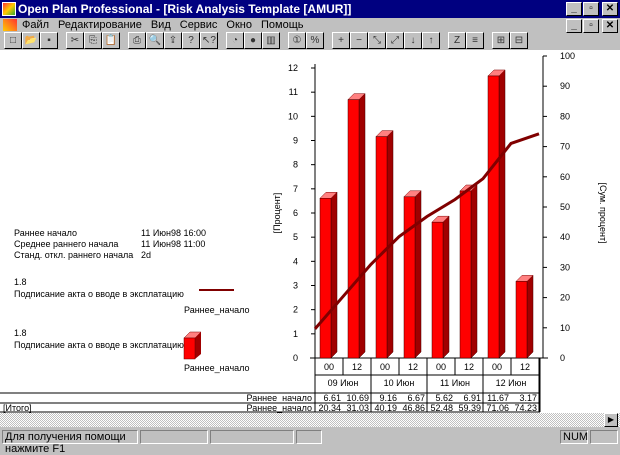 This screenshot has height=455, width=620. I want to click on help-button: ?, so click(191, 40).